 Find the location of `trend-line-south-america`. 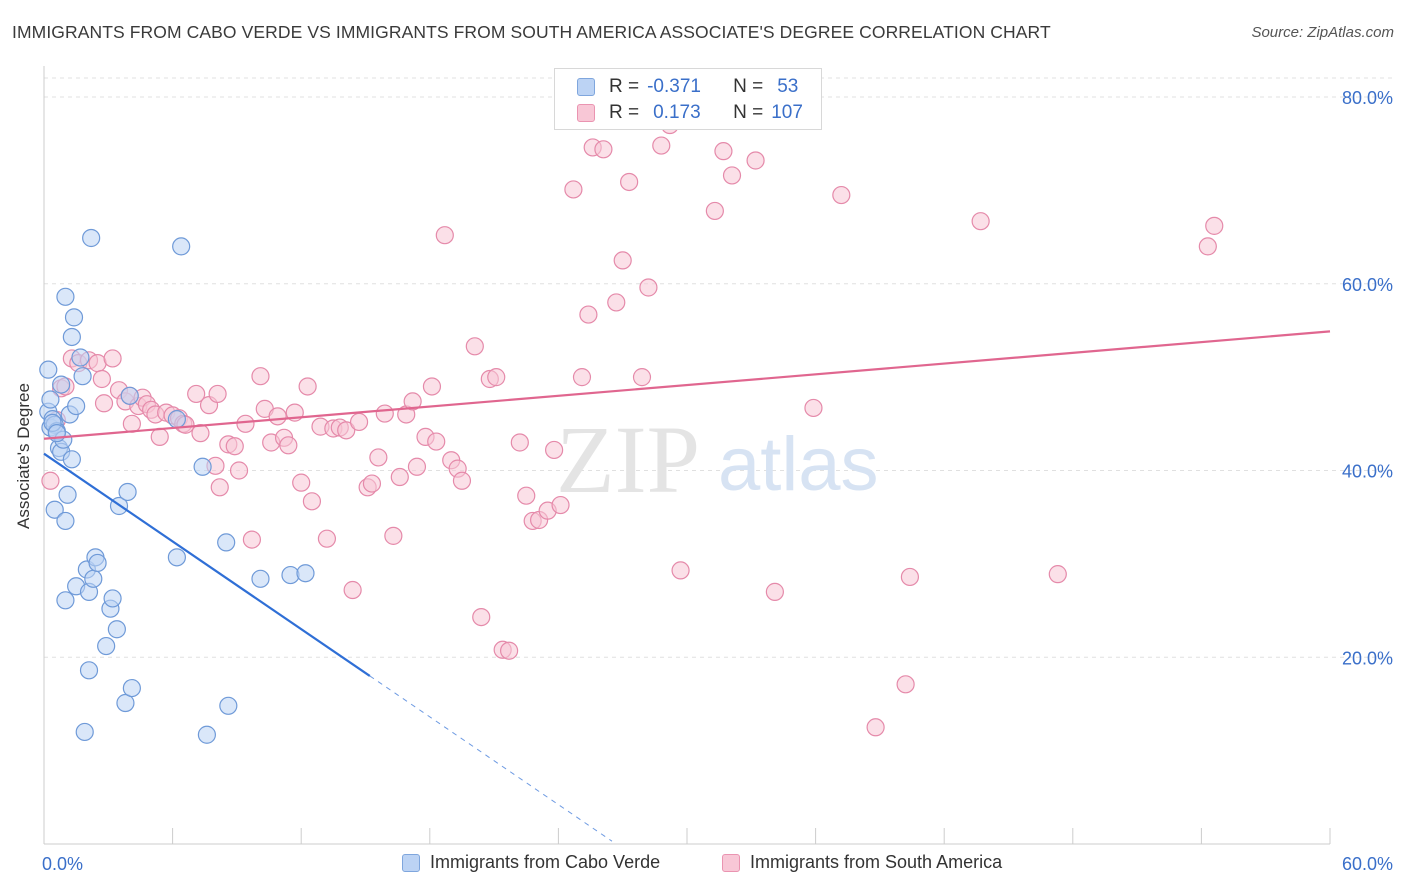

trend-line-south-america is located at coordinates (687, 385).